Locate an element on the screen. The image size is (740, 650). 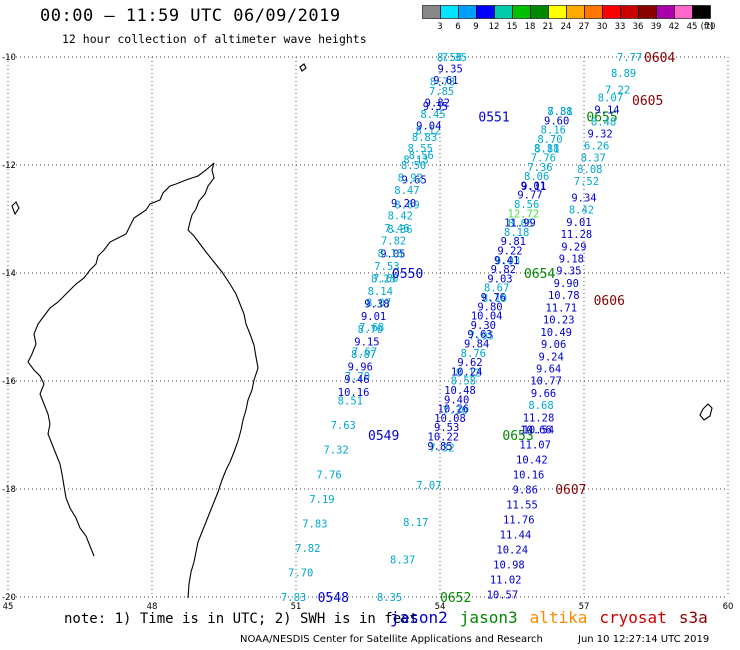
pass-id-label: 0604 is located at coordinates (659, 58).